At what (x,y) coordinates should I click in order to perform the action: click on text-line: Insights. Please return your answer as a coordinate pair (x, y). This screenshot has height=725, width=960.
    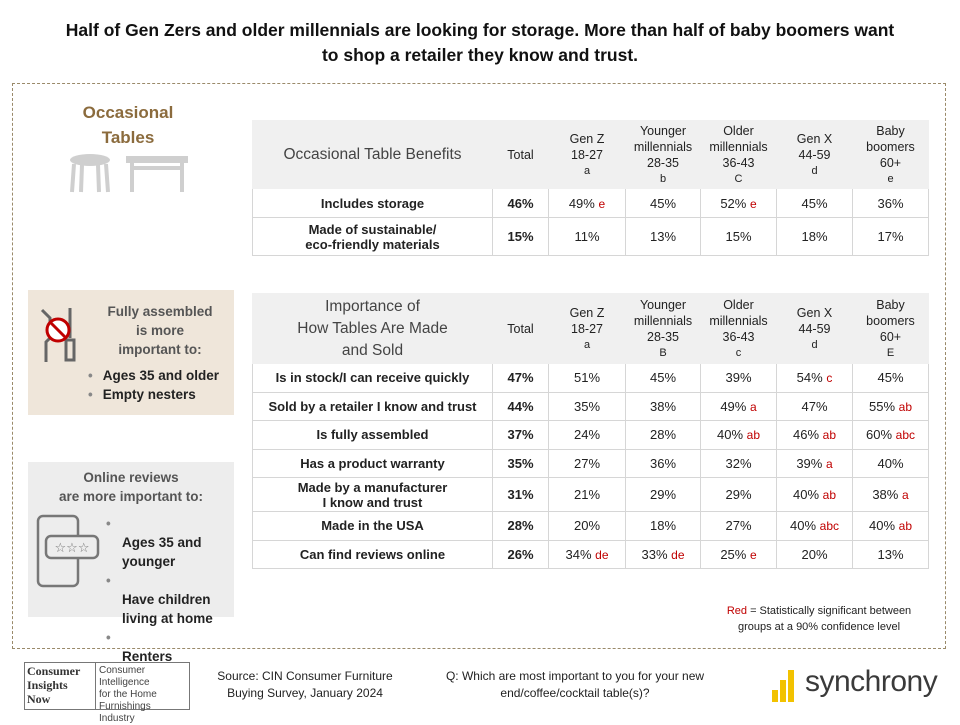
    Looking at the image, I should click on (47, 685).